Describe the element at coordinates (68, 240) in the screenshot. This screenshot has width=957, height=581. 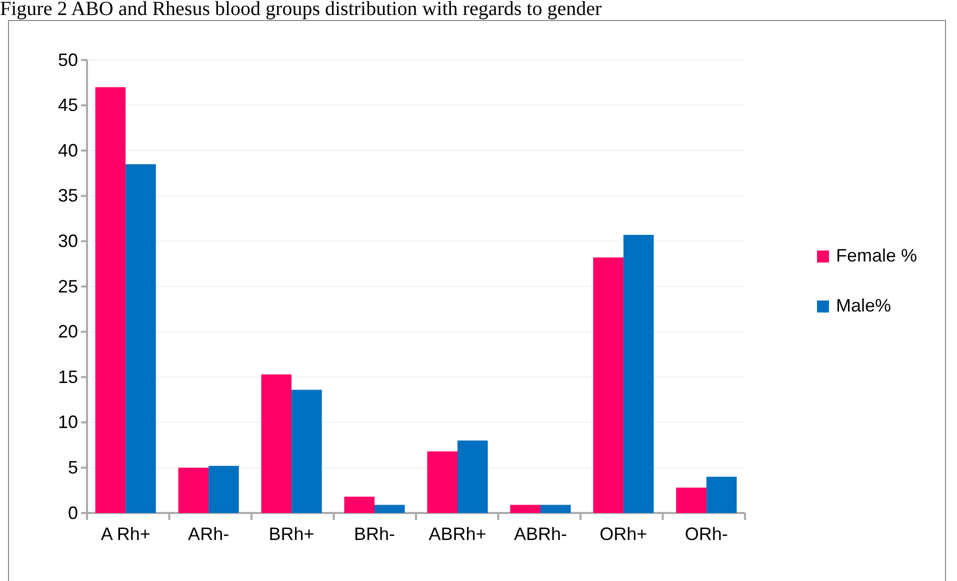
I see `y-tick-label: 30` at that location.